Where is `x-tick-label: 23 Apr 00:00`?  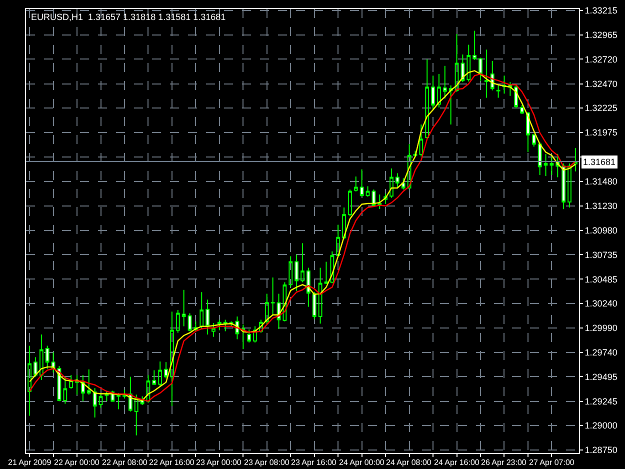
x-tick-label: 23 Apr 00:00 is located at coordinates (219, 462).